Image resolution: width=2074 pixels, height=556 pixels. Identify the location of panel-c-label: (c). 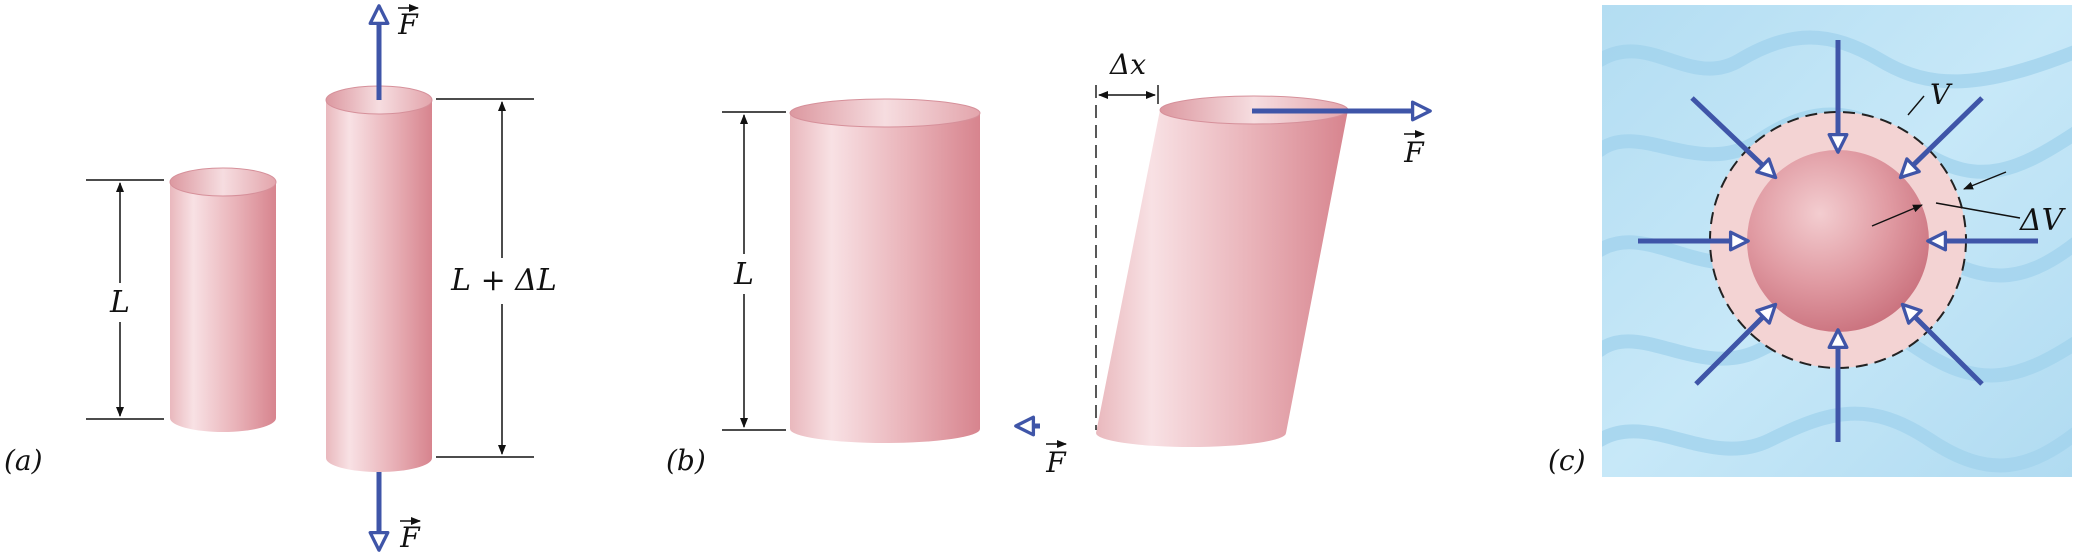
(1567, 460).